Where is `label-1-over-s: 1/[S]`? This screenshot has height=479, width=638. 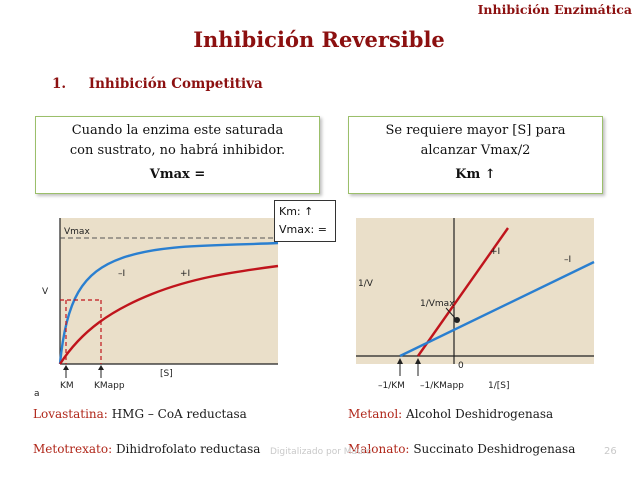 label-1-over-s: 1/[S] is located at coordinates (499, 386).